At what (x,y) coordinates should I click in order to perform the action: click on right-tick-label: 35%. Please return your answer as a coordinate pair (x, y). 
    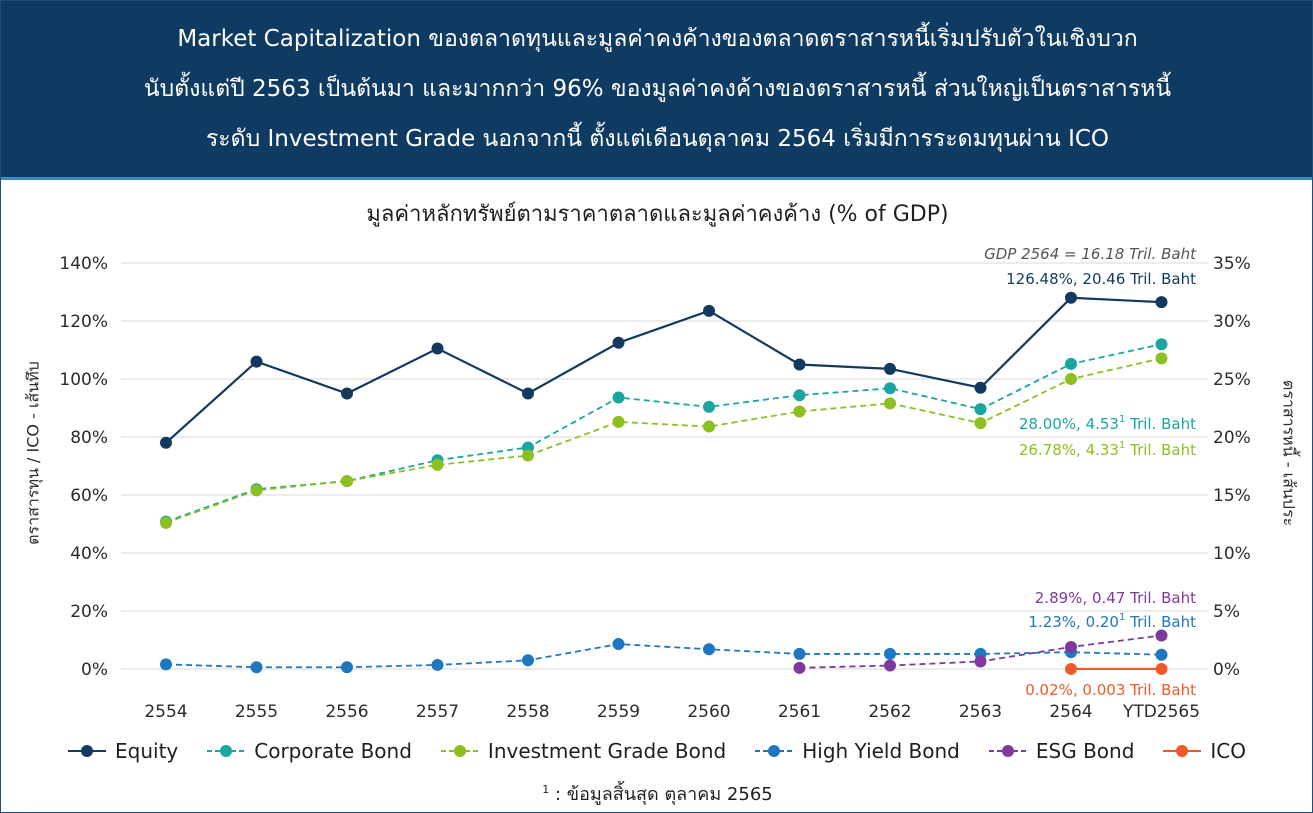
    Looking at the image, I should click on (1232, 264).